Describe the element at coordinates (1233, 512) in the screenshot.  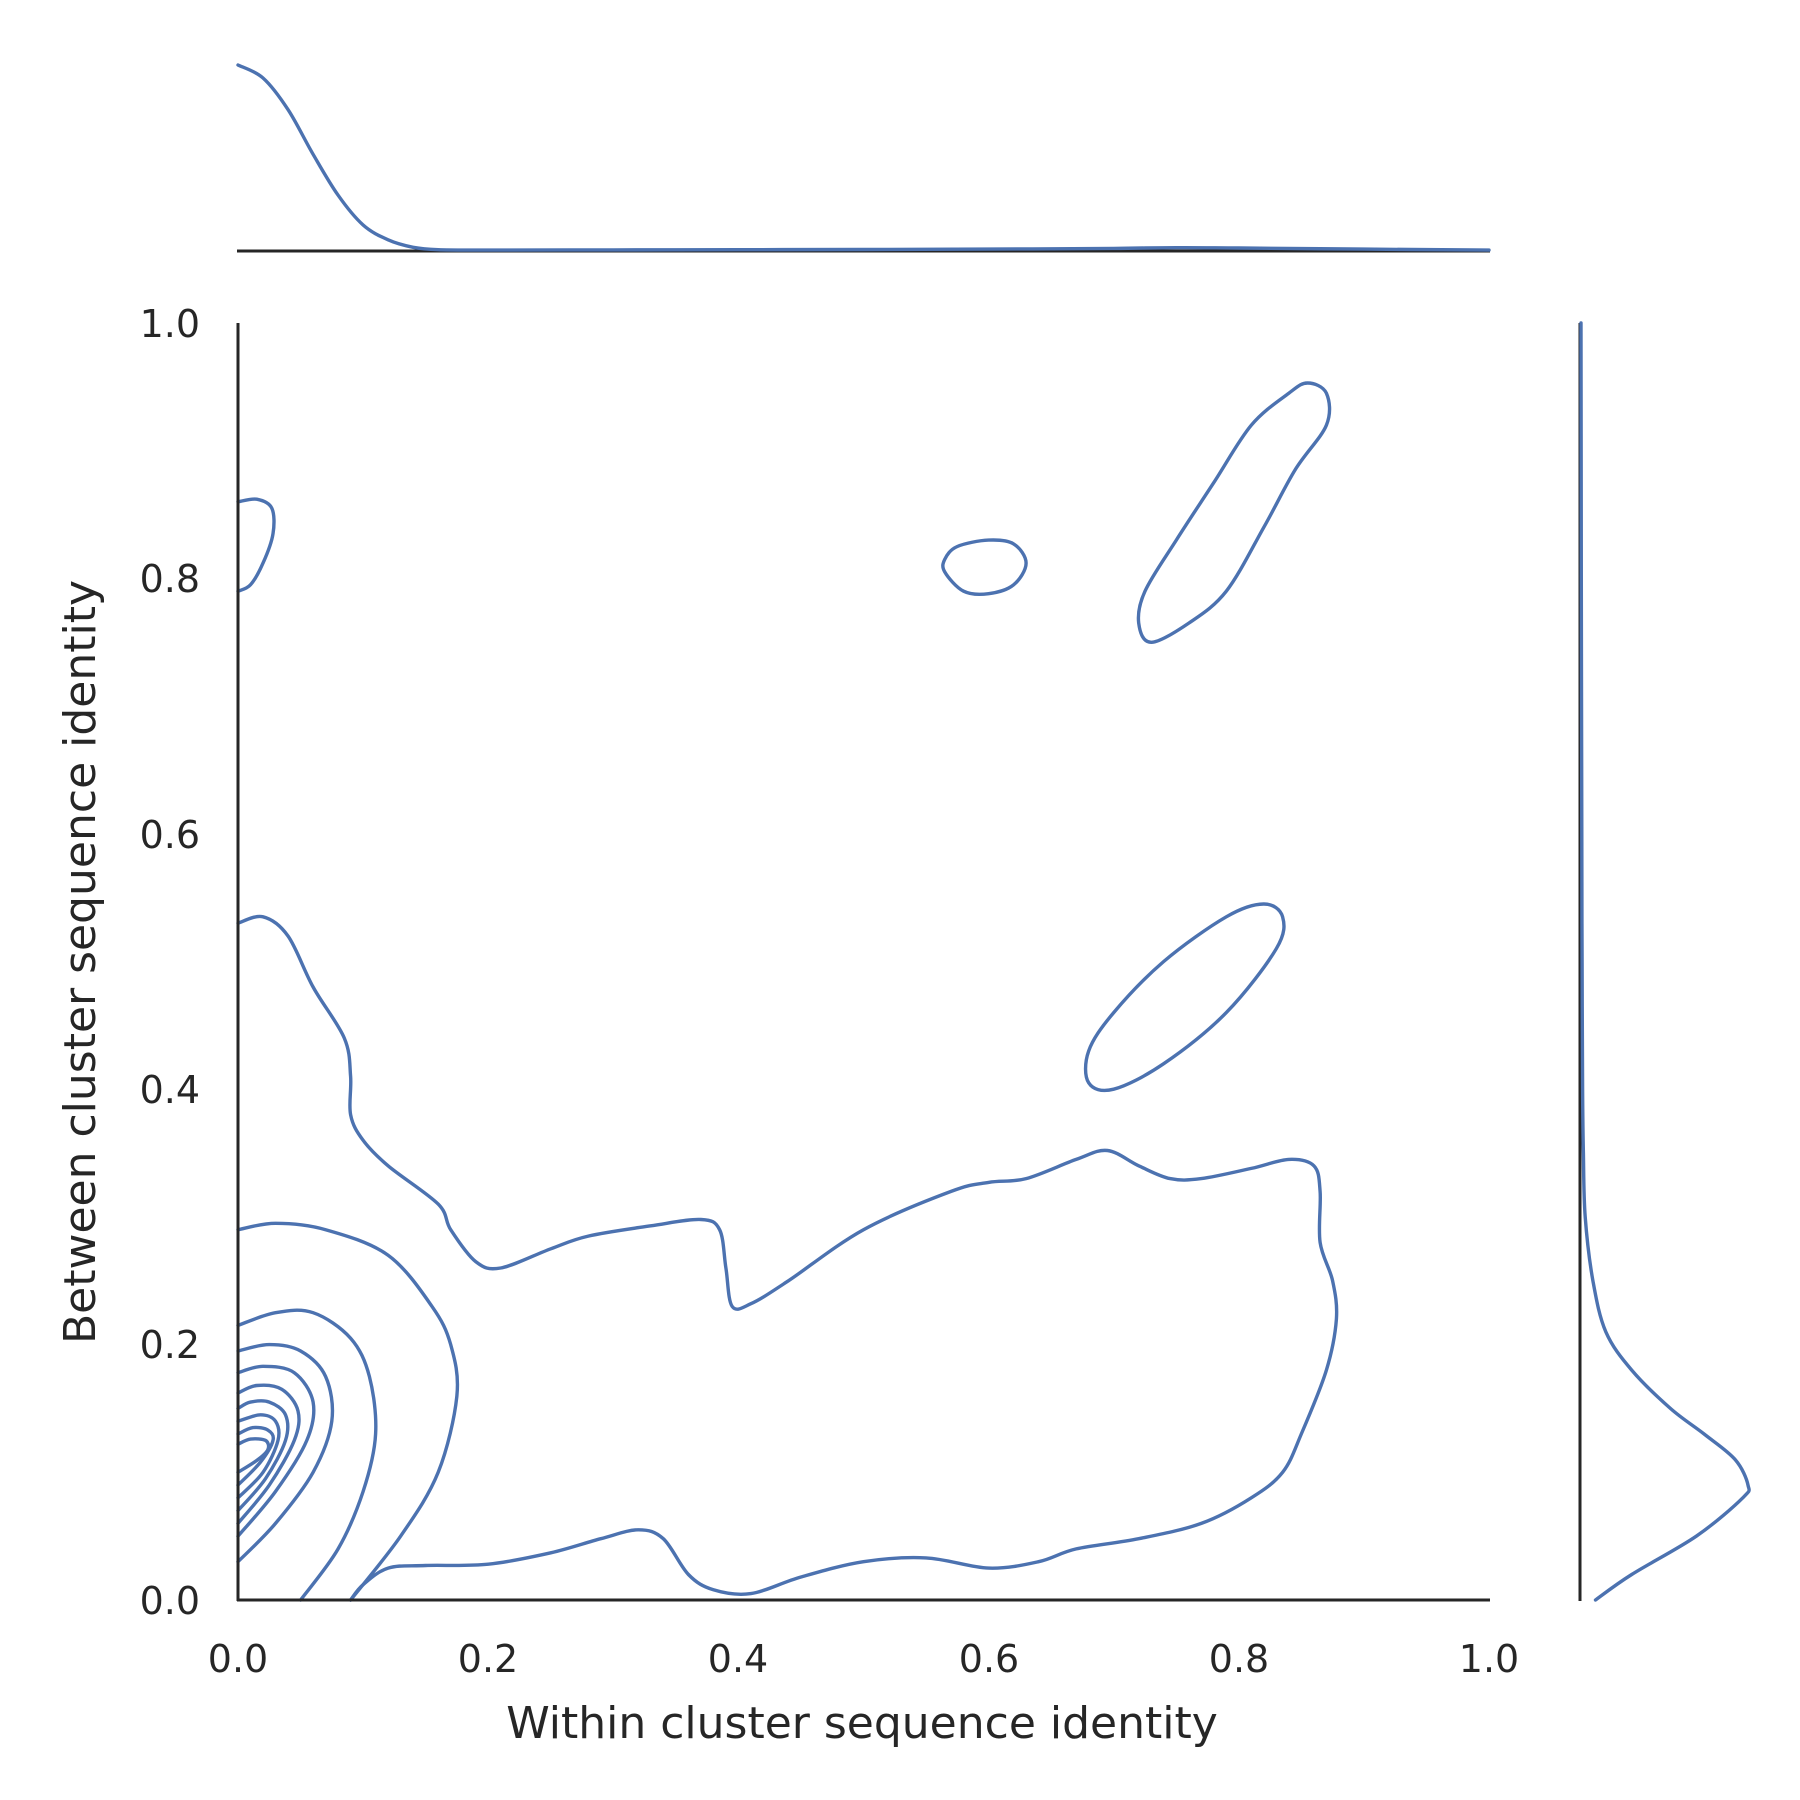
I see `kde-contour-right-top-ellipse` at that location.